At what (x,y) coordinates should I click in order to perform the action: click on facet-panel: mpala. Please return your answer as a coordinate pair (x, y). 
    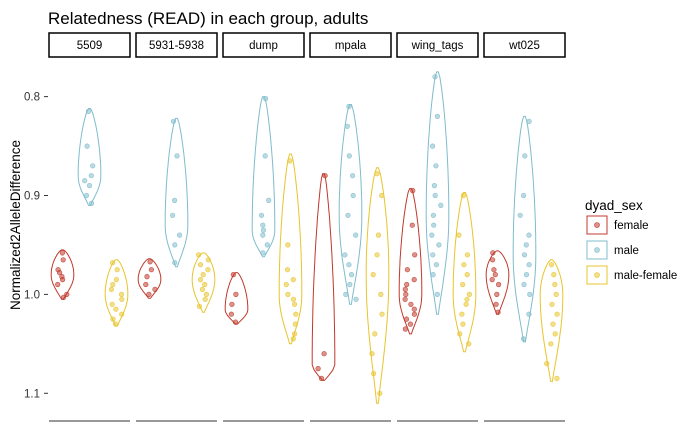
    Looking at the image, I should click on (350, 227).